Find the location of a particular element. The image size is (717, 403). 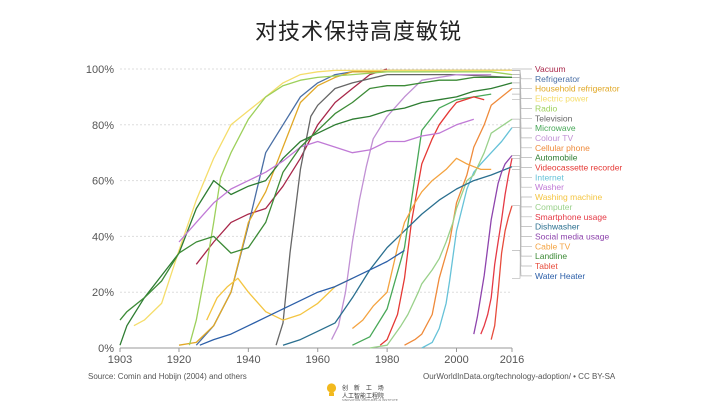

legend-label: Cable TV is located at coordinates (553, 246).